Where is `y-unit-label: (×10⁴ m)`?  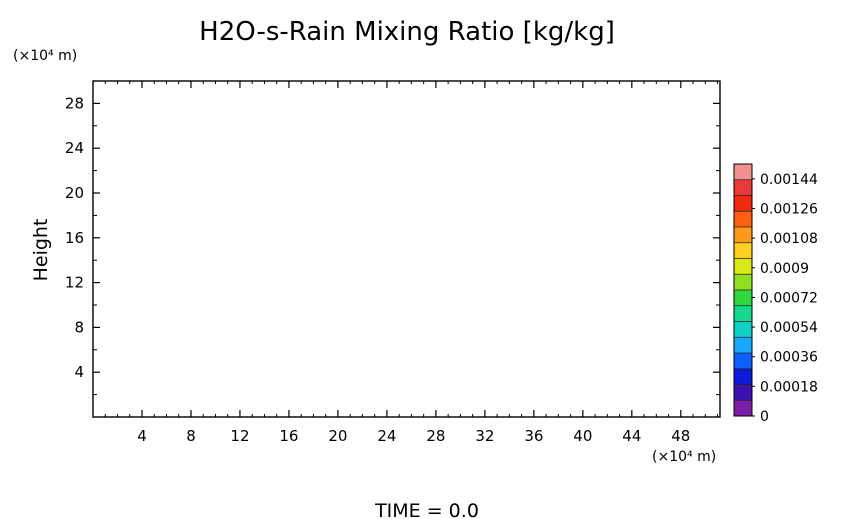
y-unit-label: (×10⁴ m) is located at coordinates (45, 56).